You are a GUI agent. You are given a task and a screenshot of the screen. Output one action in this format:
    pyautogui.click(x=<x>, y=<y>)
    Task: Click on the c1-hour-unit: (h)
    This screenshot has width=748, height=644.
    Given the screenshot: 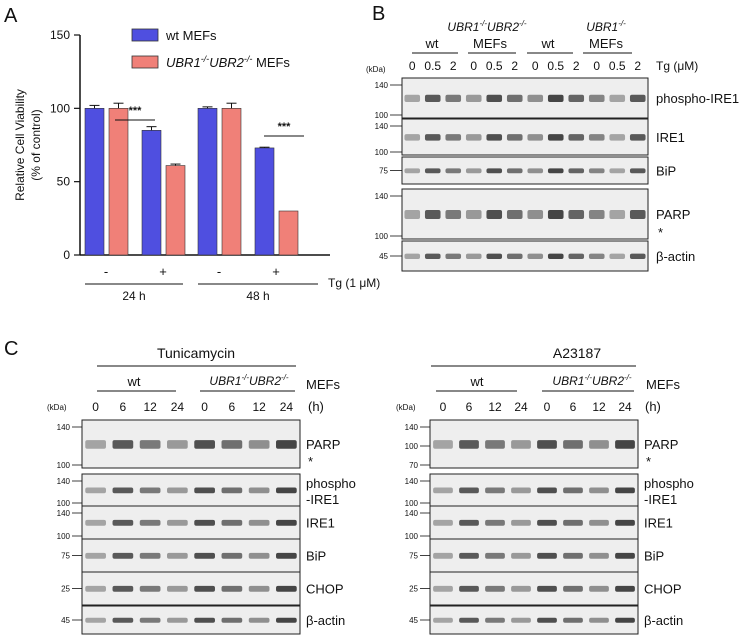 What is the action you would take?
    pyautogui.click(x=316, y=406)
    